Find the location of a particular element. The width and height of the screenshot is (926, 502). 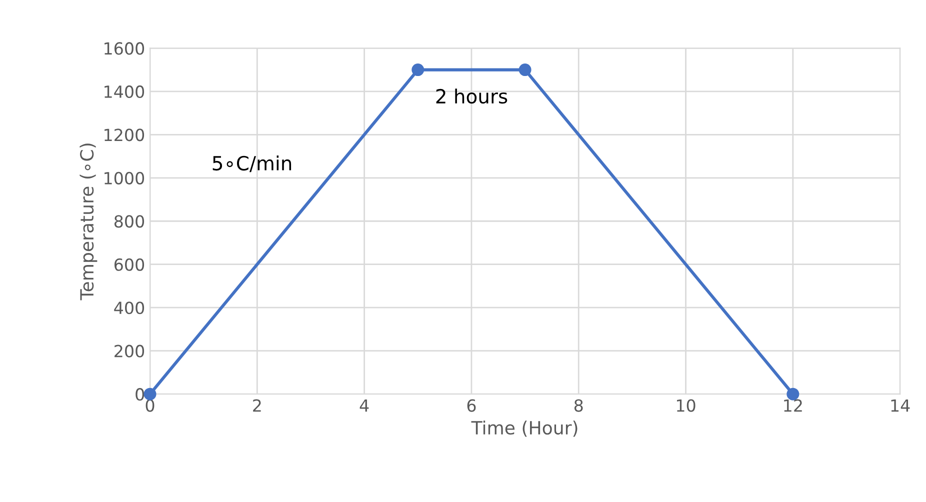

x-tick-label: 6 is located at coordinates (471, 405).